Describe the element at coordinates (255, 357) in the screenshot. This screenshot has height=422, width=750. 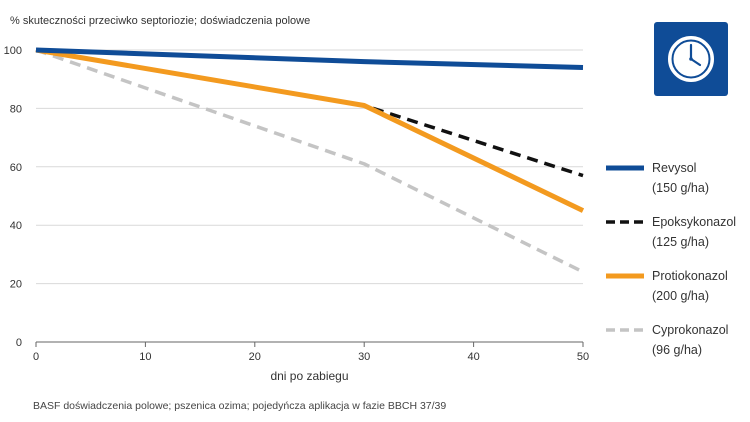
I see `x-tick-label-20: 20` at that location.